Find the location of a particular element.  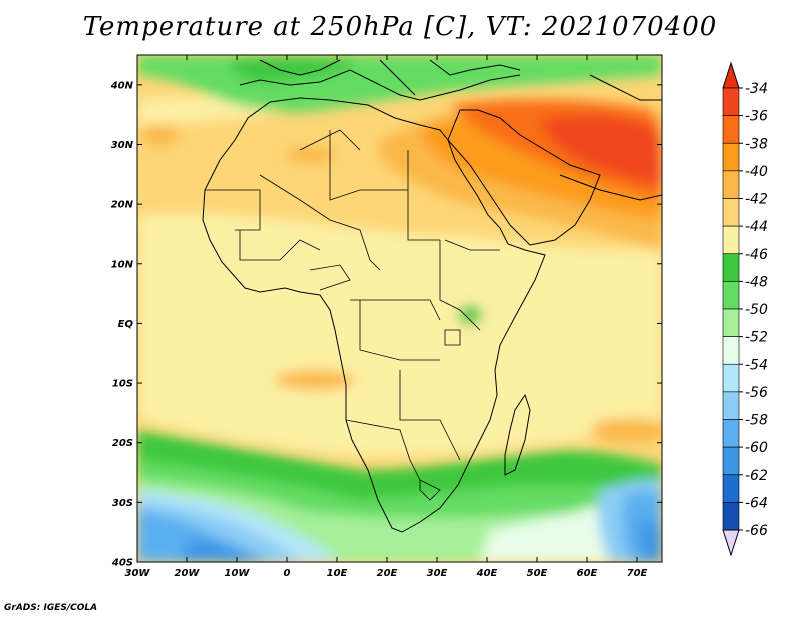

colorbar-label: -62 is located at coordinates (756, 476).